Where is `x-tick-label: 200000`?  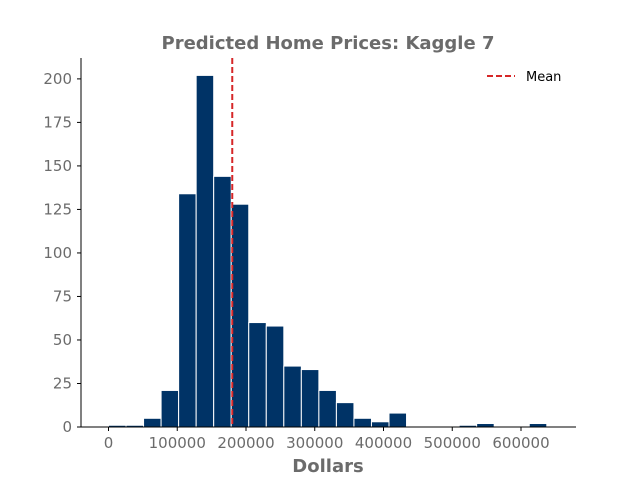
x-tick-label: 200000 is located at coordinates (245, 443).